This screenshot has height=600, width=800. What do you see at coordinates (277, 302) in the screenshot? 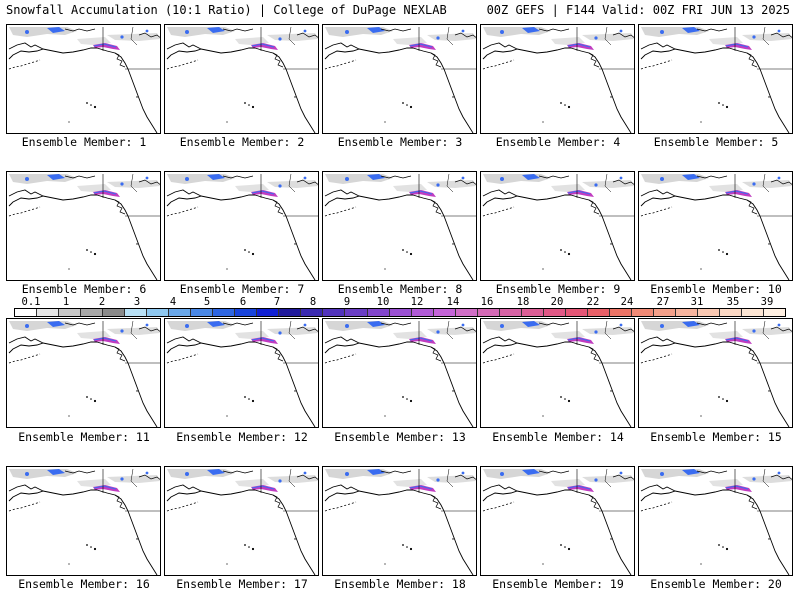
I see `colorbar-label: 7` at bounding box center [277, 302].